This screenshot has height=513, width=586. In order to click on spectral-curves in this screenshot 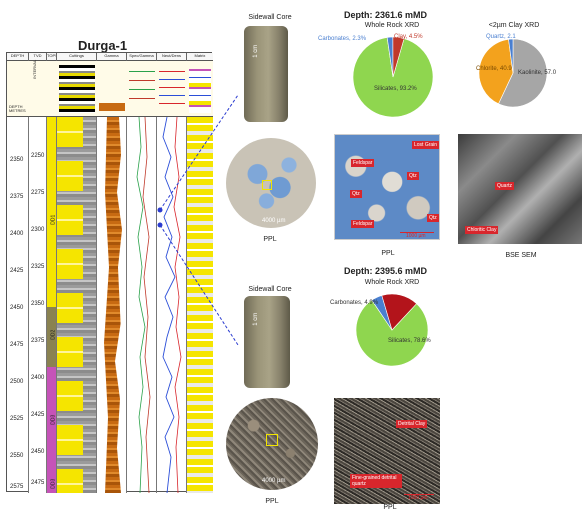, I will do `click(143, 305)`.